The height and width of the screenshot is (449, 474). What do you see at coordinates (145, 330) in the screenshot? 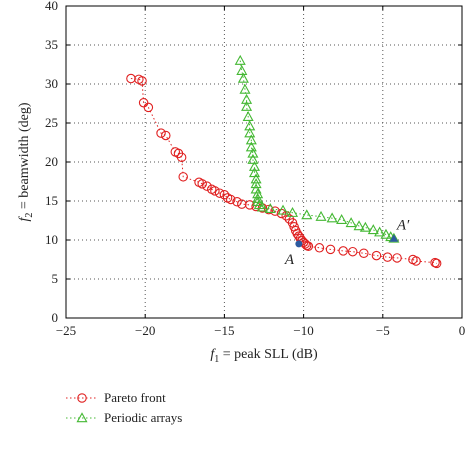
I see `x-tick-label: −20` at bounding box center [145, 330].